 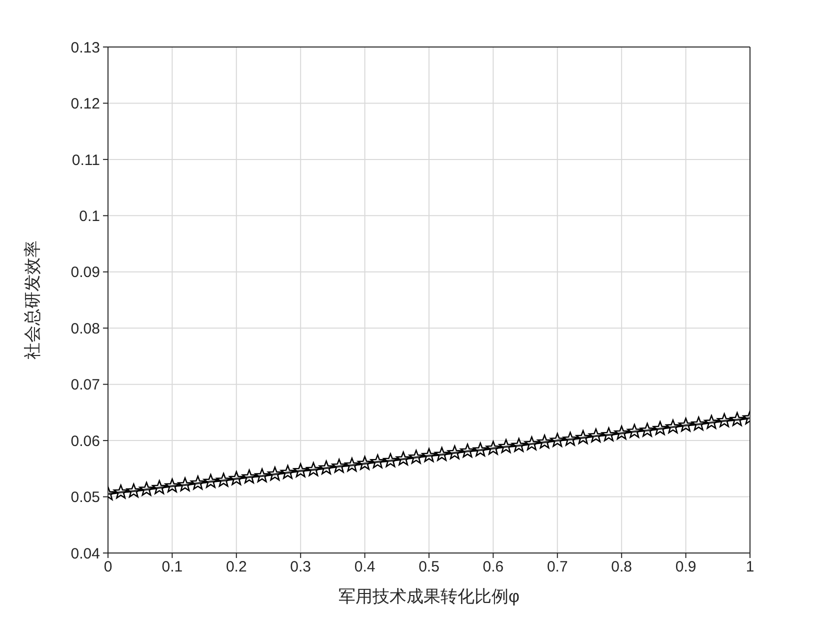 What do you see at coordinates (429, 596) in the screenshot?
I see `x-axis-title: 军用技术成果转化比例φ` at bounding box center [429, 596].